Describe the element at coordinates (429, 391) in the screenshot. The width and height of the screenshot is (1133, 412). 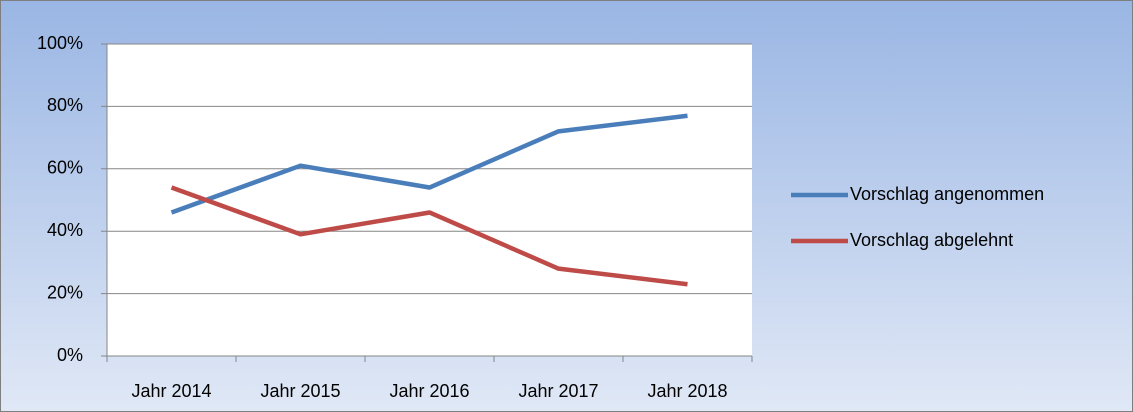
I see `x-tick-label: Jahr 2016` at that location.